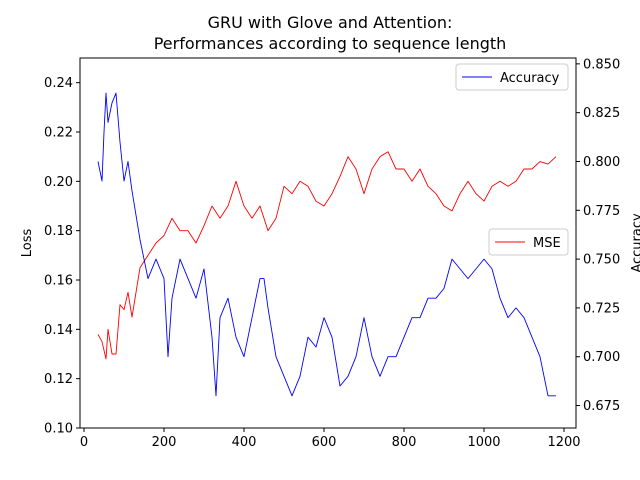 This screenshot has height=480, width=640. I want to click on x-tick-label: 200, so click(164, 442).